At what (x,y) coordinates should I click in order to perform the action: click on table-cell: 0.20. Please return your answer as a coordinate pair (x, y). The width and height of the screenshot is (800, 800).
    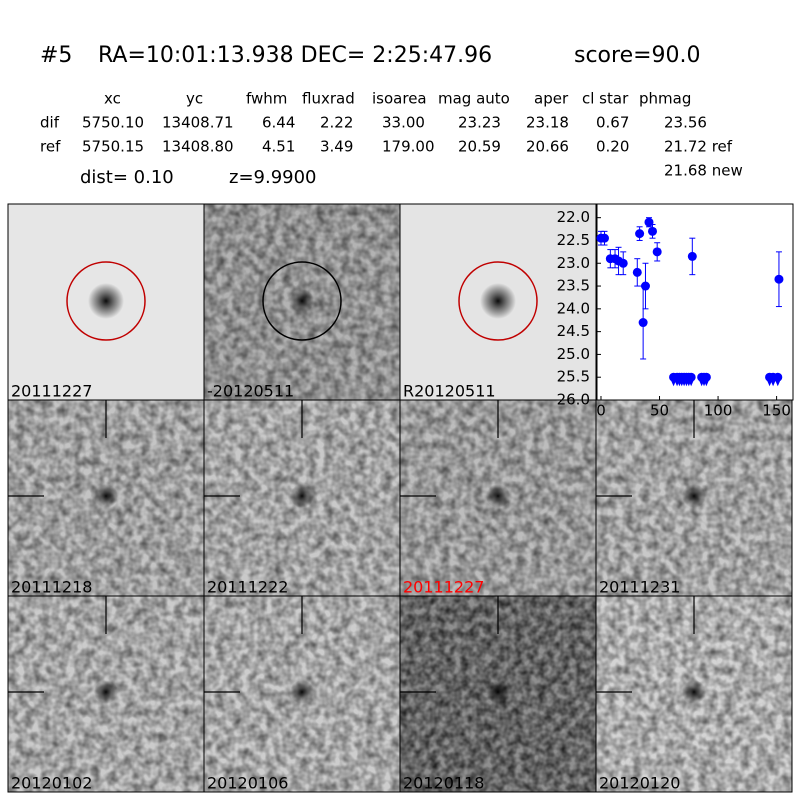
    Looking at the image, I should click on (612, 147).